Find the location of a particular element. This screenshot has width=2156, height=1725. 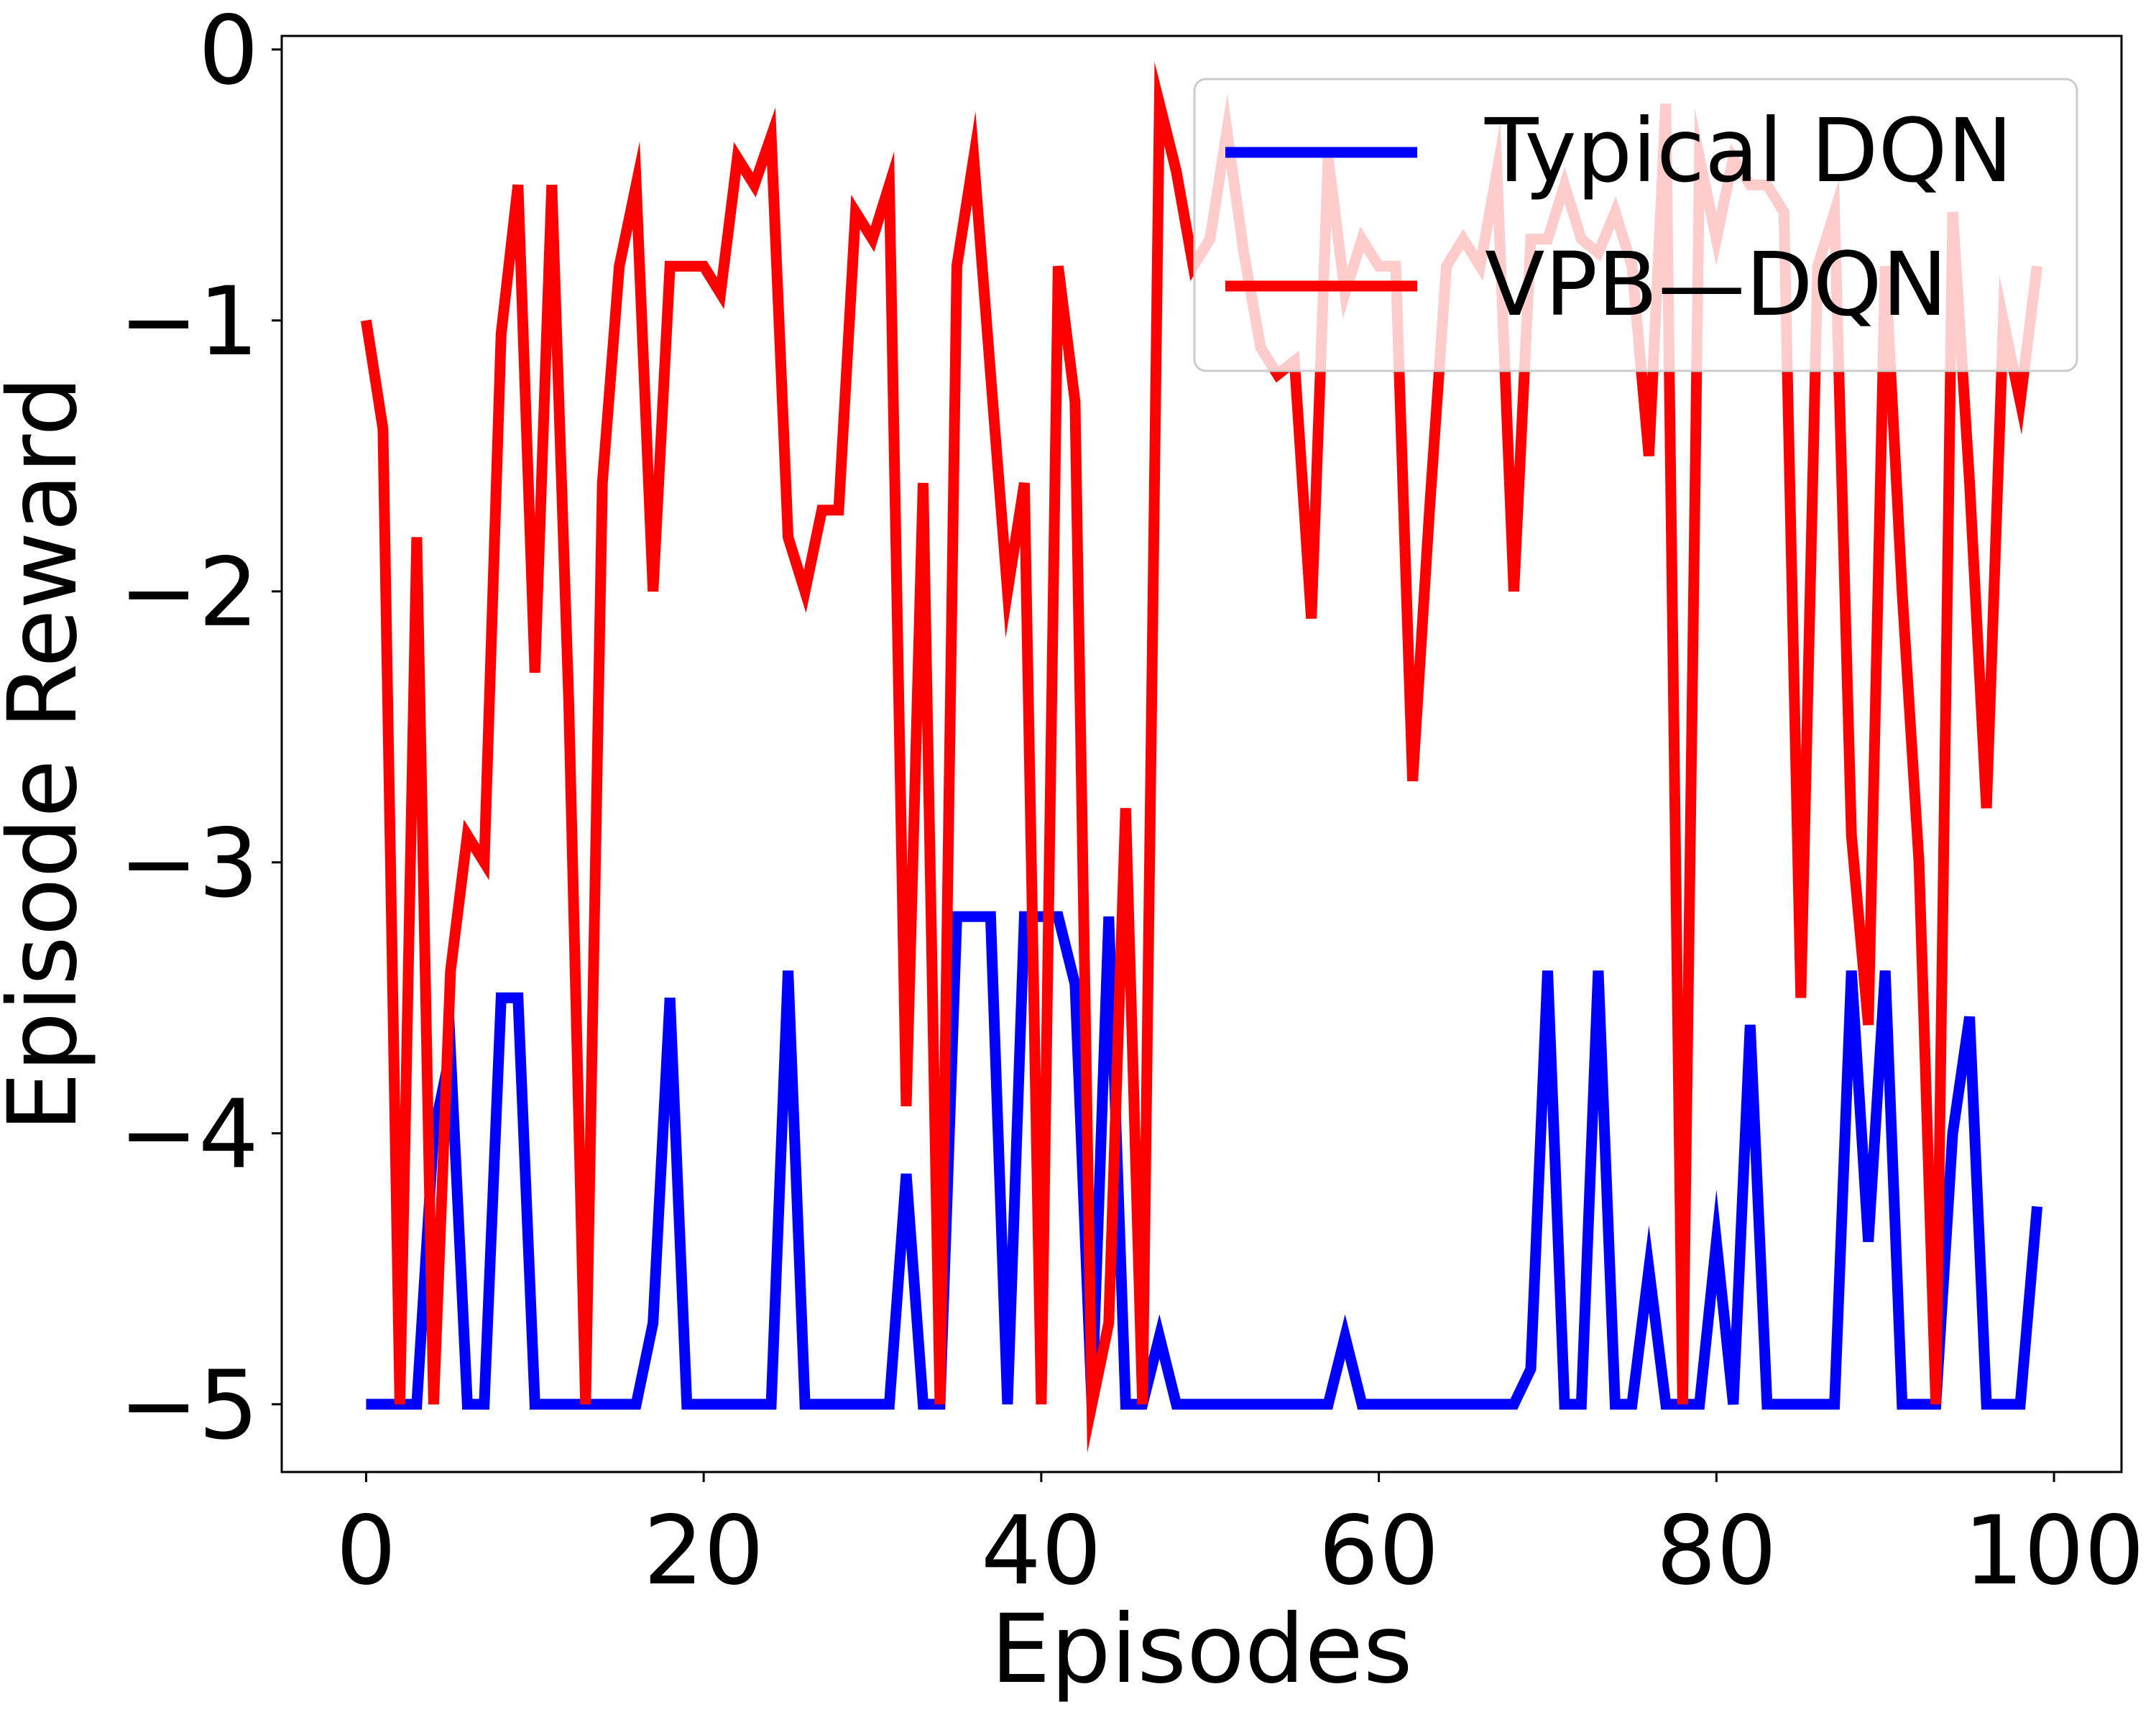

y-axis-label: Episode Reward is located at coordinates (49, 754).